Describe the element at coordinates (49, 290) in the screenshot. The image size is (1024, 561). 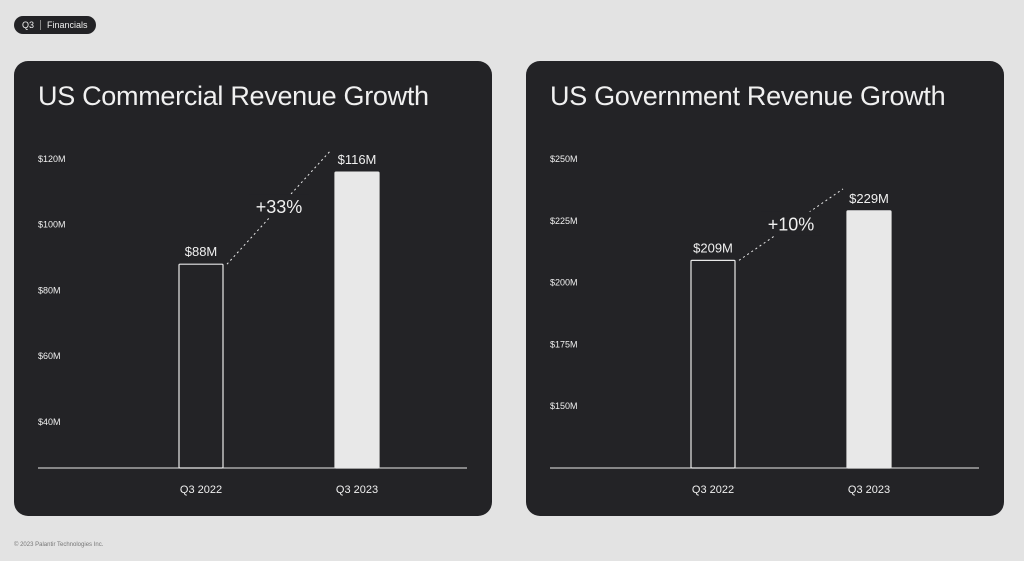
I see `y-tick-label: $80M` at that location.